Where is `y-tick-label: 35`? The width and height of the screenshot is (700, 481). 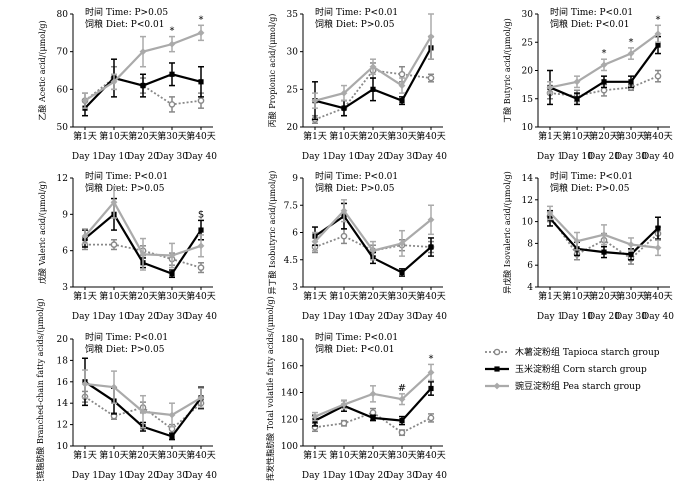
y-tick-label: 35 is located at coordinates (293, 15).